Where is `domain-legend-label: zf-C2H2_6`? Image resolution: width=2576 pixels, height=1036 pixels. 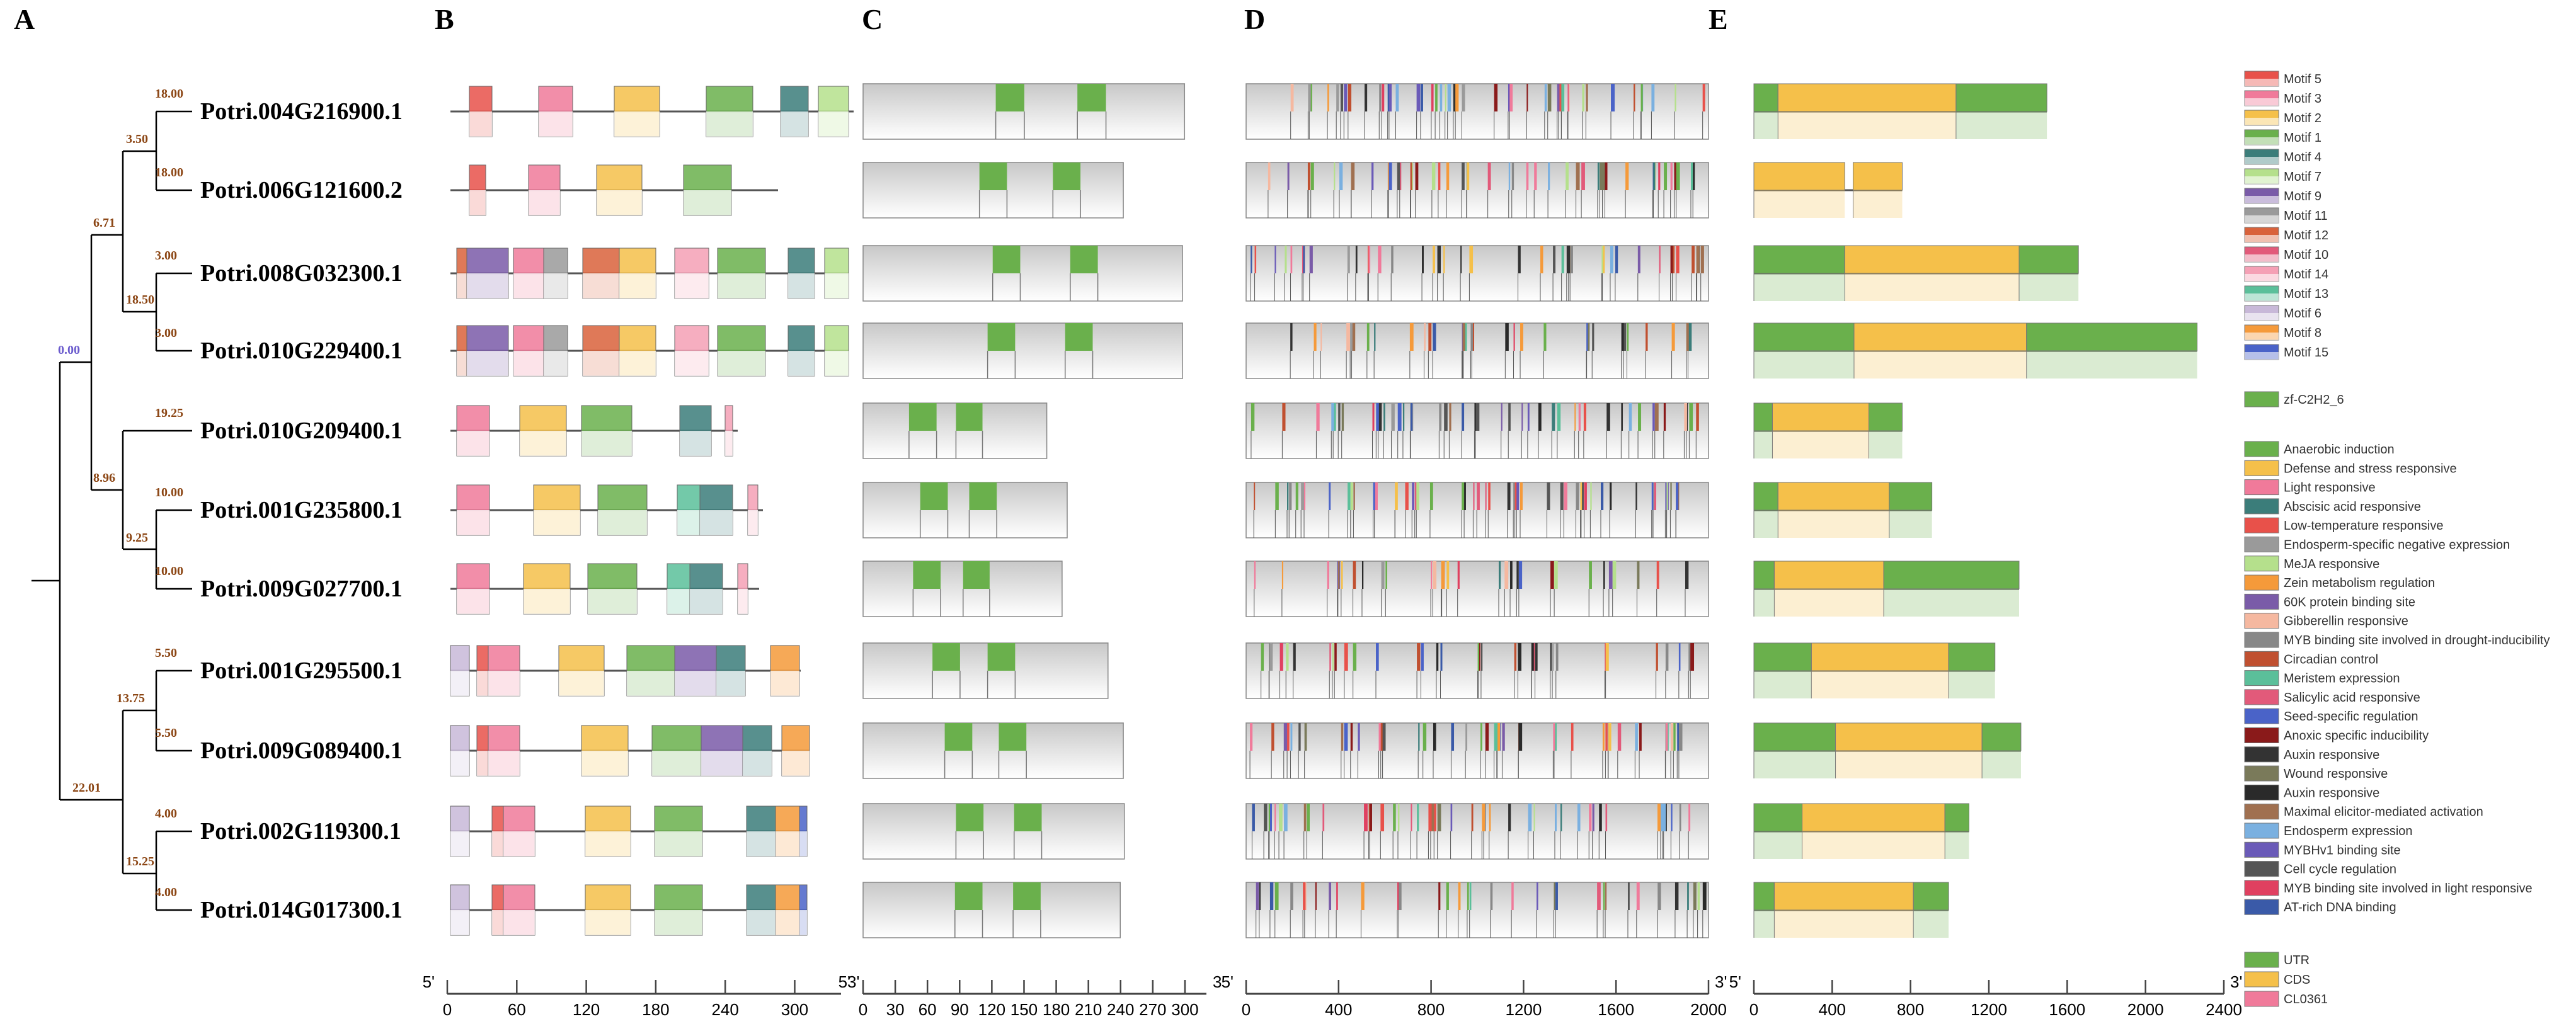
domain-legend-label: zf-C2H2_6 is located at coordinates (2314, 400).